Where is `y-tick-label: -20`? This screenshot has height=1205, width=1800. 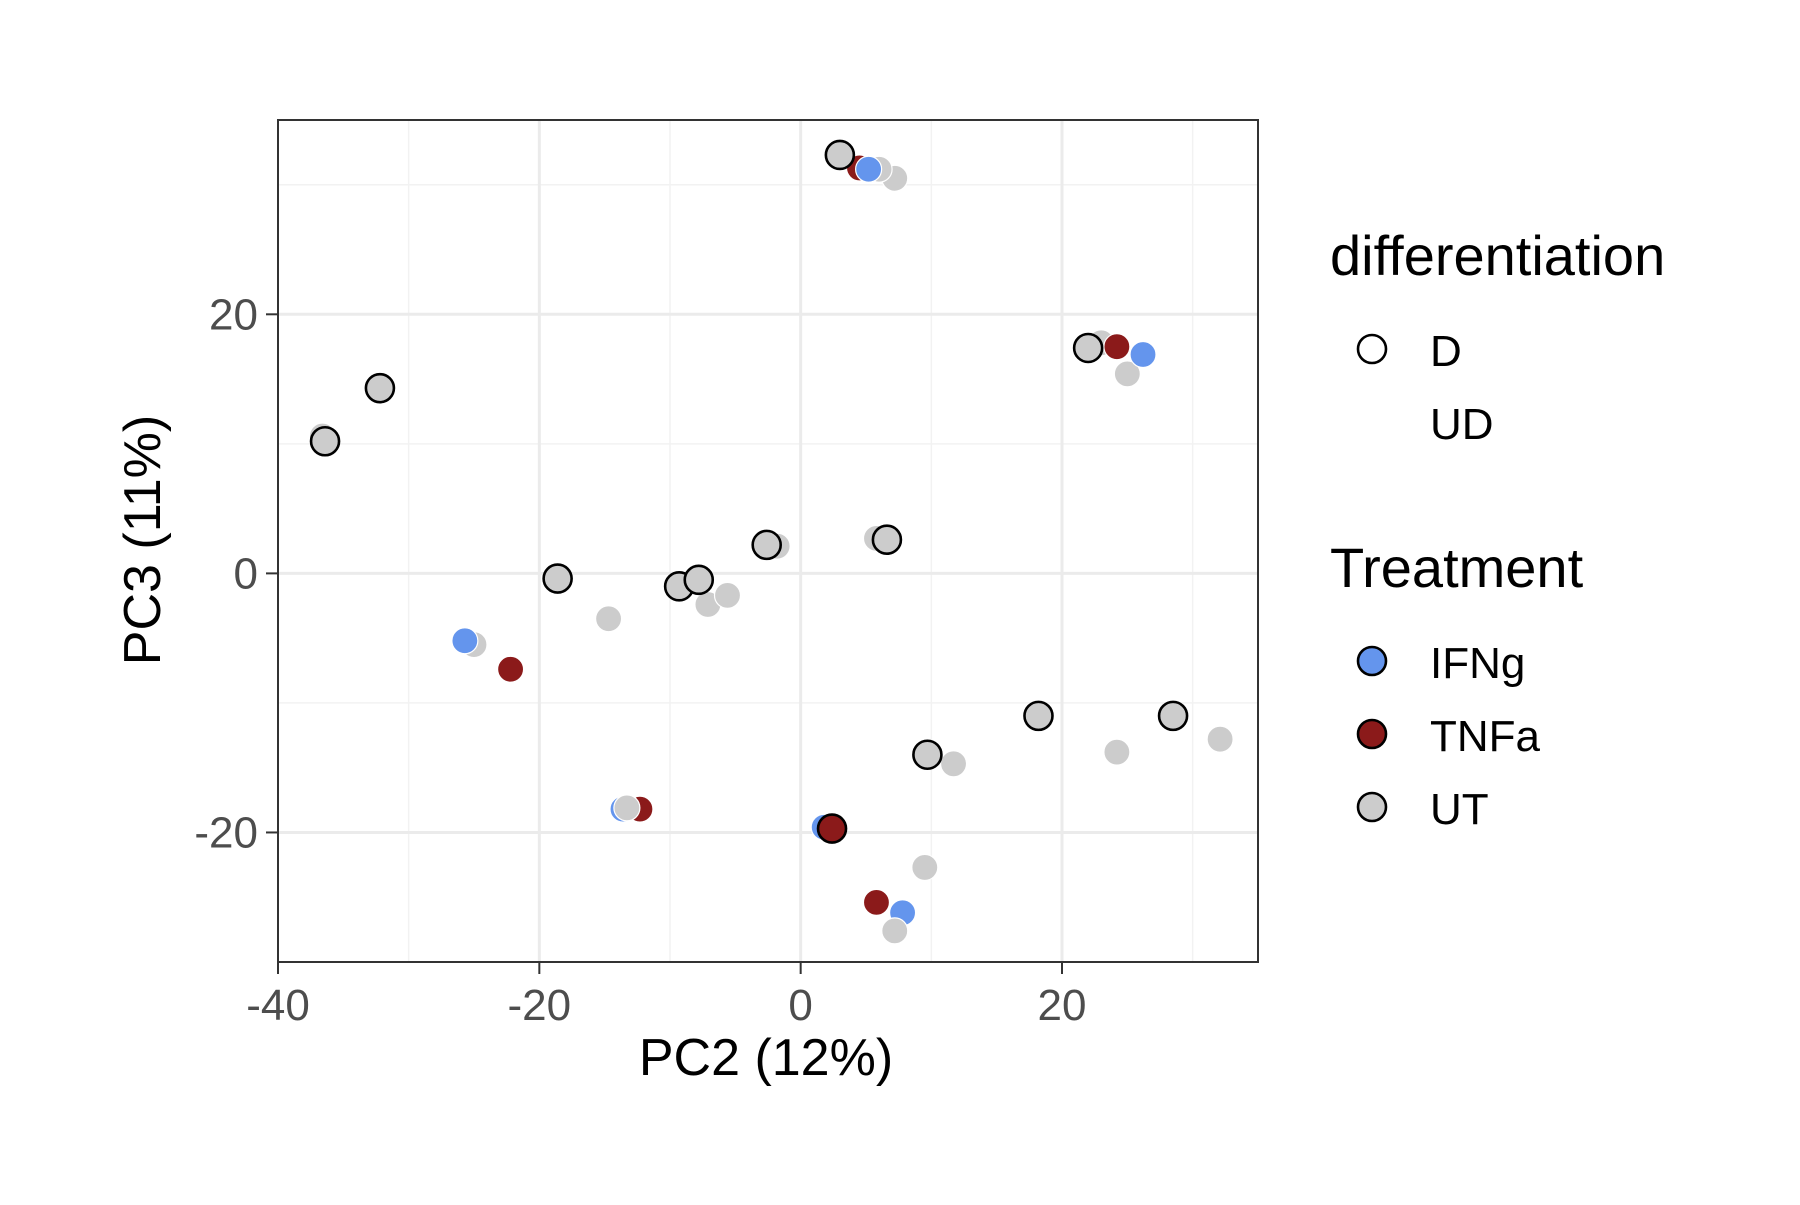
y-tick-label: -20 is located at coordinates (226, 832).